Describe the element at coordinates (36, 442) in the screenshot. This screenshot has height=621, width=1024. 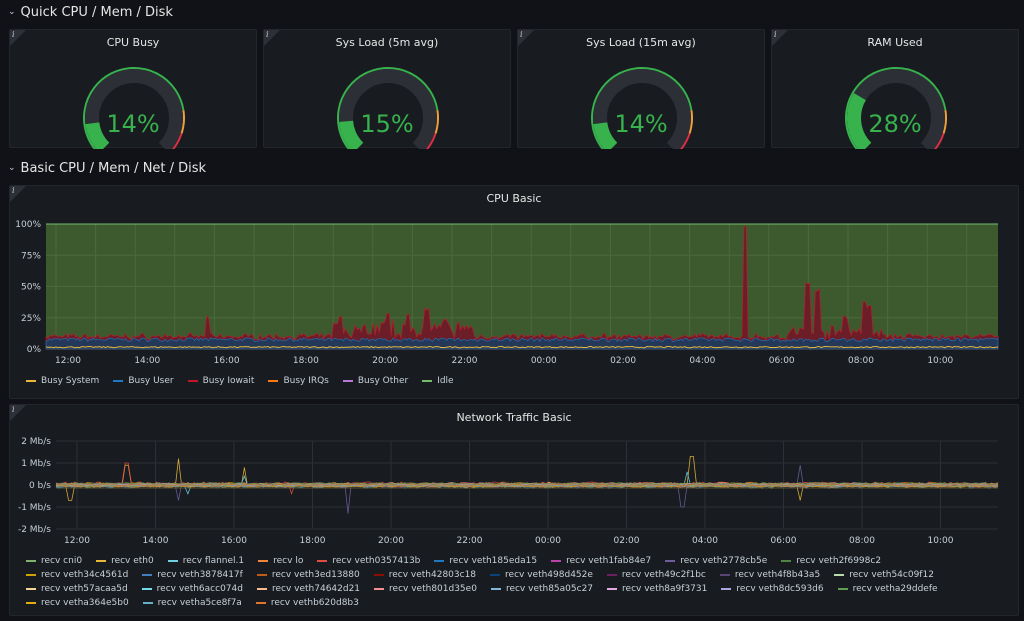
I see `y-tick-label: 2 Mb/s` at that location.